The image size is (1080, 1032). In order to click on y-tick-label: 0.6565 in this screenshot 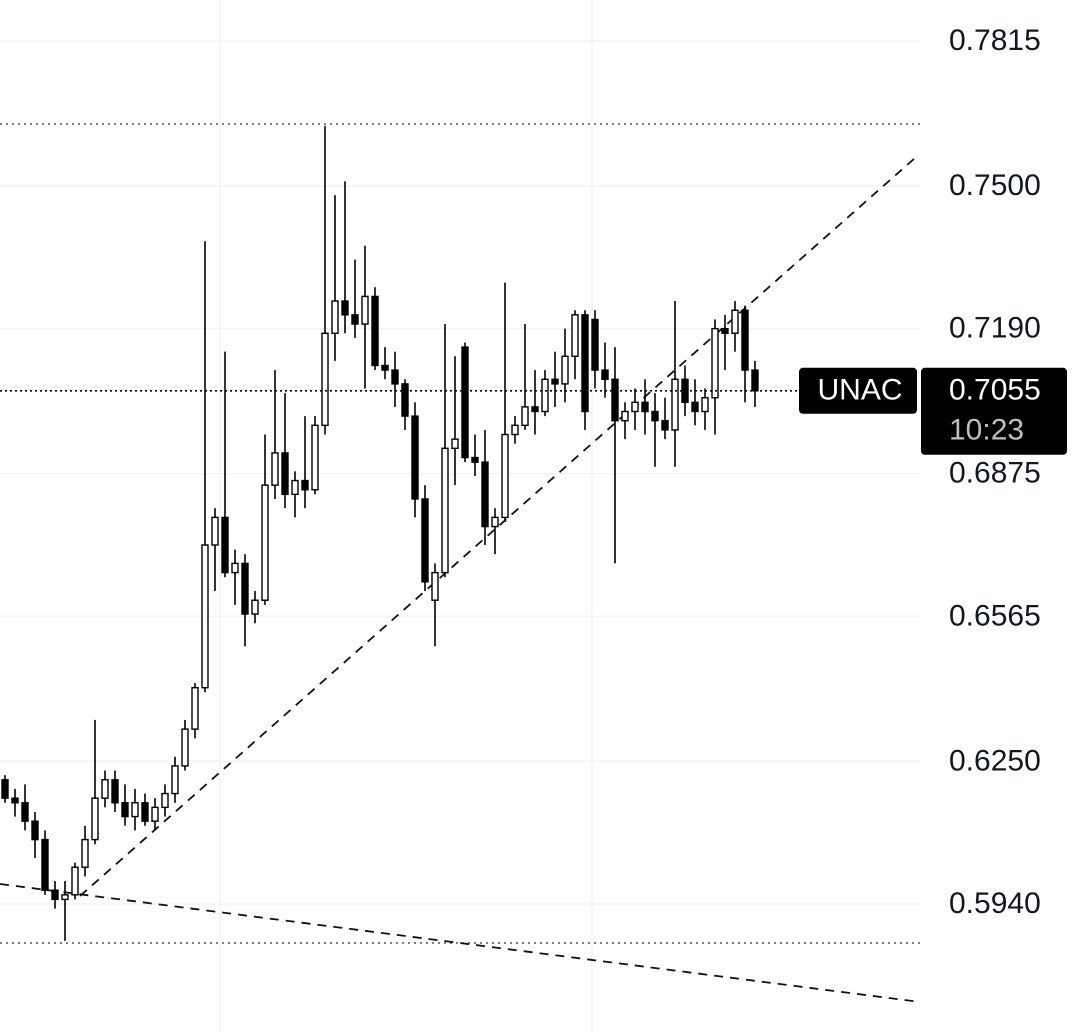, I will do `click(995, 615)`.